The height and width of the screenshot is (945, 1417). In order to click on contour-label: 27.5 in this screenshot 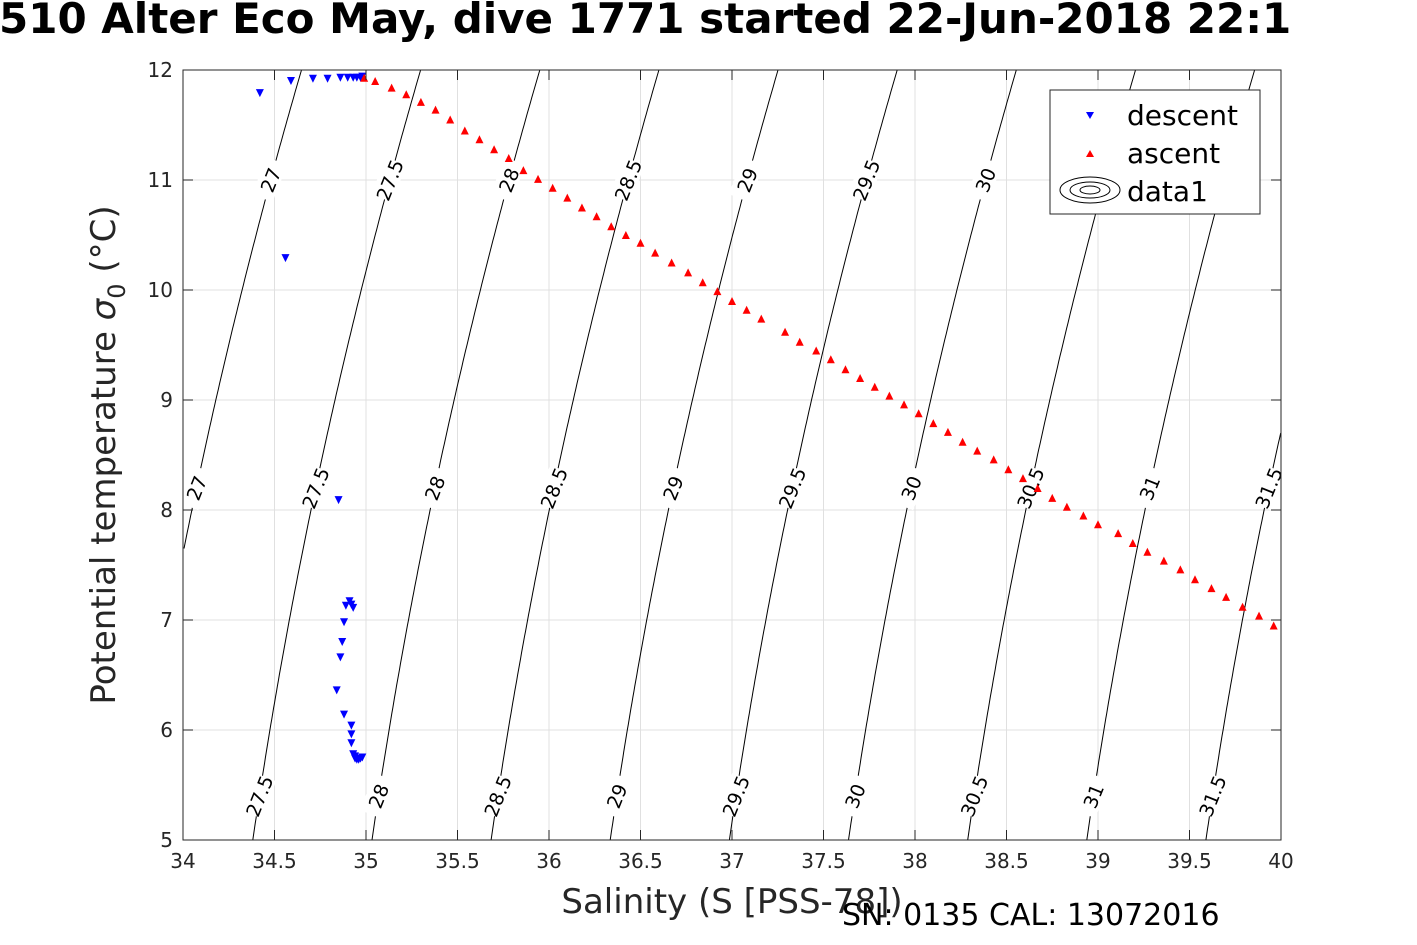, I will do `click(315, 488)`.